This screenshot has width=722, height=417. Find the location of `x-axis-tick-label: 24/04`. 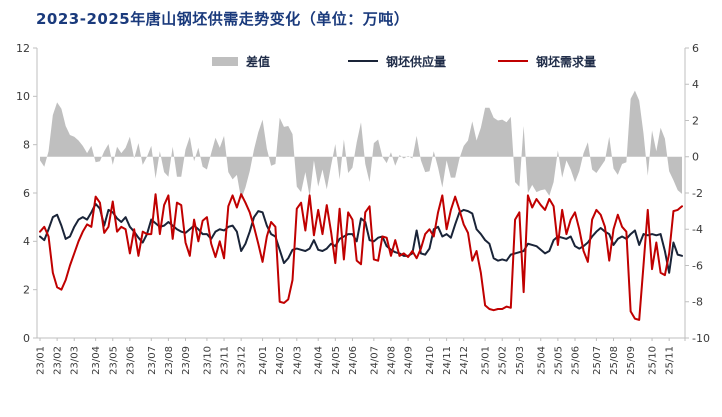

x-axis-tick-label: 24/04 is located at coordinates (319, 360).